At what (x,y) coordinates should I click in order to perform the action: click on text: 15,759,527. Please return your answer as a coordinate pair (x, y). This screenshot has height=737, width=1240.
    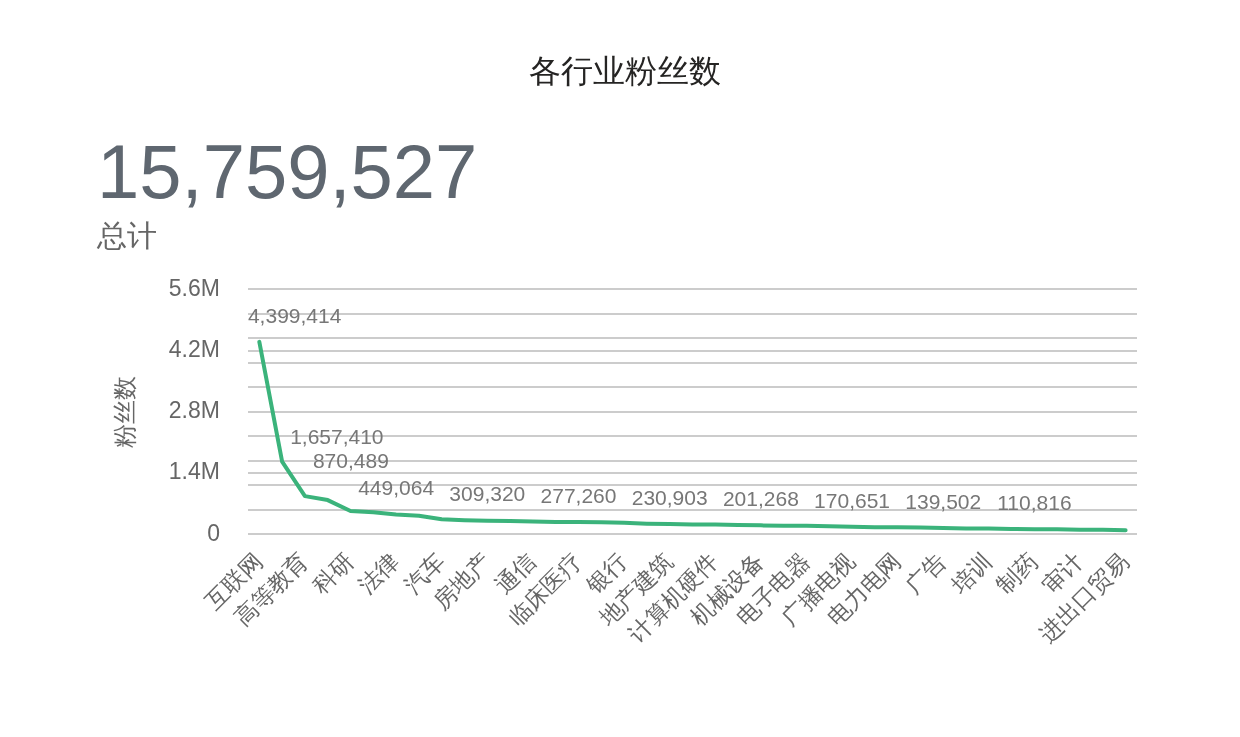
    Looking at the image, I should click on (287, 171).